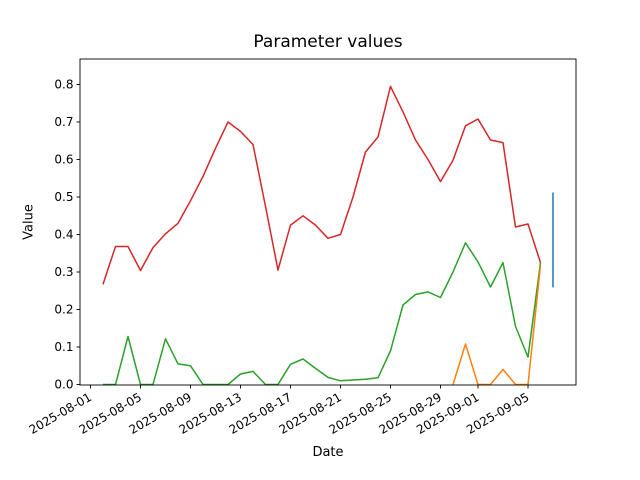  What do you see at coordinates (328, 452) in the screenshot?
I see `x-axis-label: Date` at bounding box center [328, 452].